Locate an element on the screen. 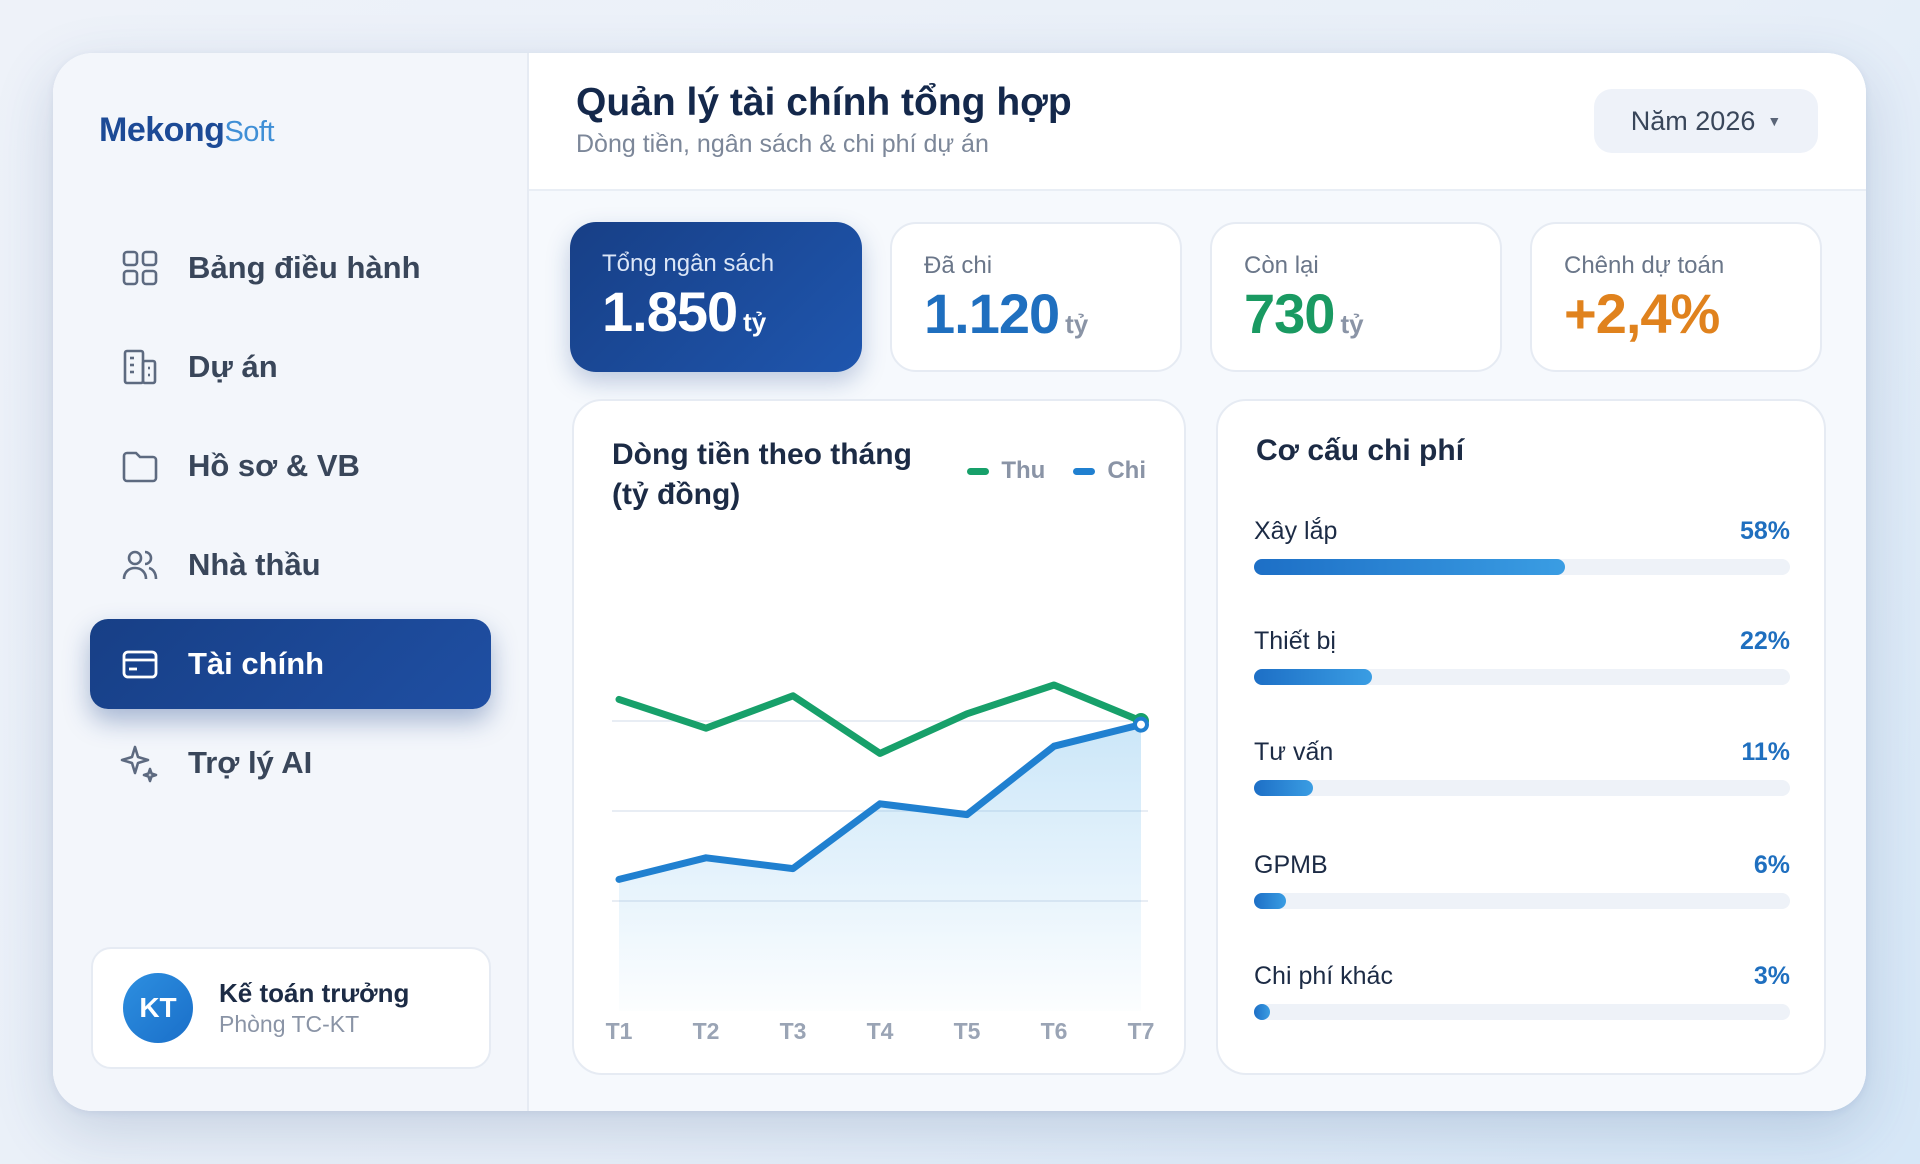 The height and width of the screenshot is (1164, 1920). user-profile-card: KT Kế toán trưởng Phòng TC-KT is located at coordinates (291, 1008).